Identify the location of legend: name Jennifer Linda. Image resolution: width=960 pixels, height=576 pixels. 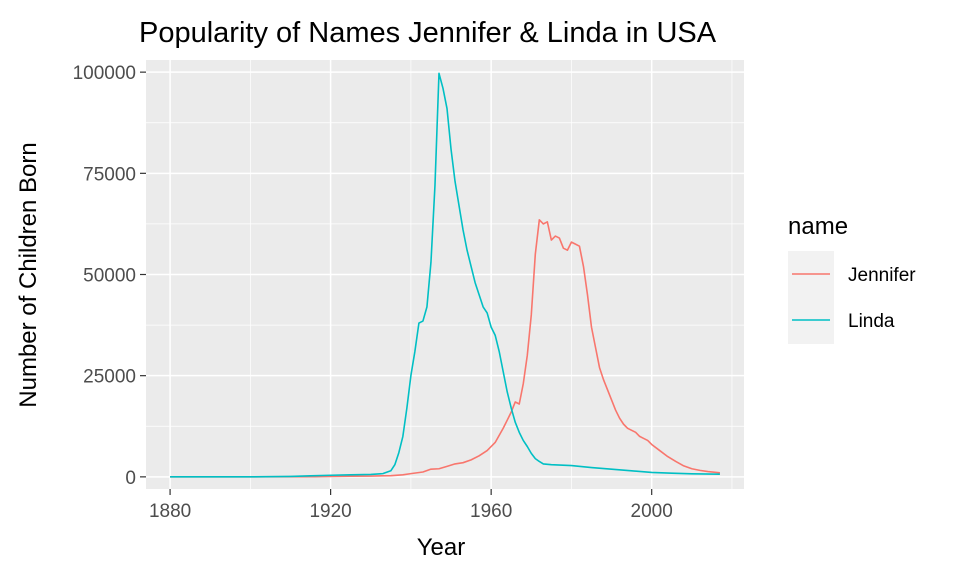
(852, 278).